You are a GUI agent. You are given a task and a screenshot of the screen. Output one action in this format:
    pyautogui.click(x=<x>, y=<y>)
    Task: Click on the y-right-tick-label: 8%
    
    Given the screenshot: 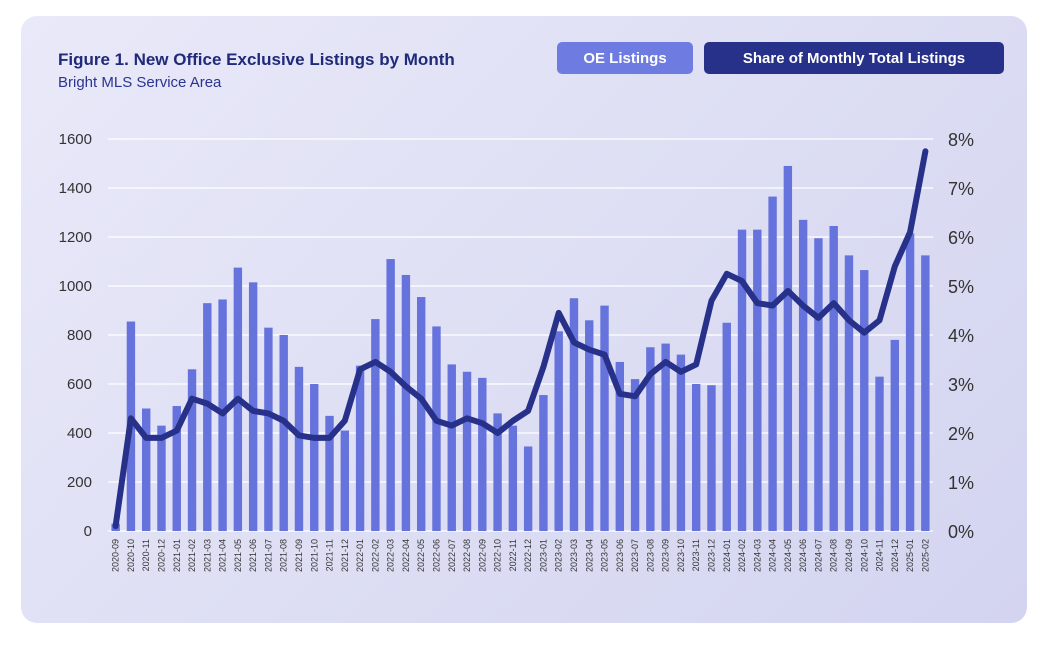 What is the action you would take?
    pyautogui.click(x=961, y=140)
    